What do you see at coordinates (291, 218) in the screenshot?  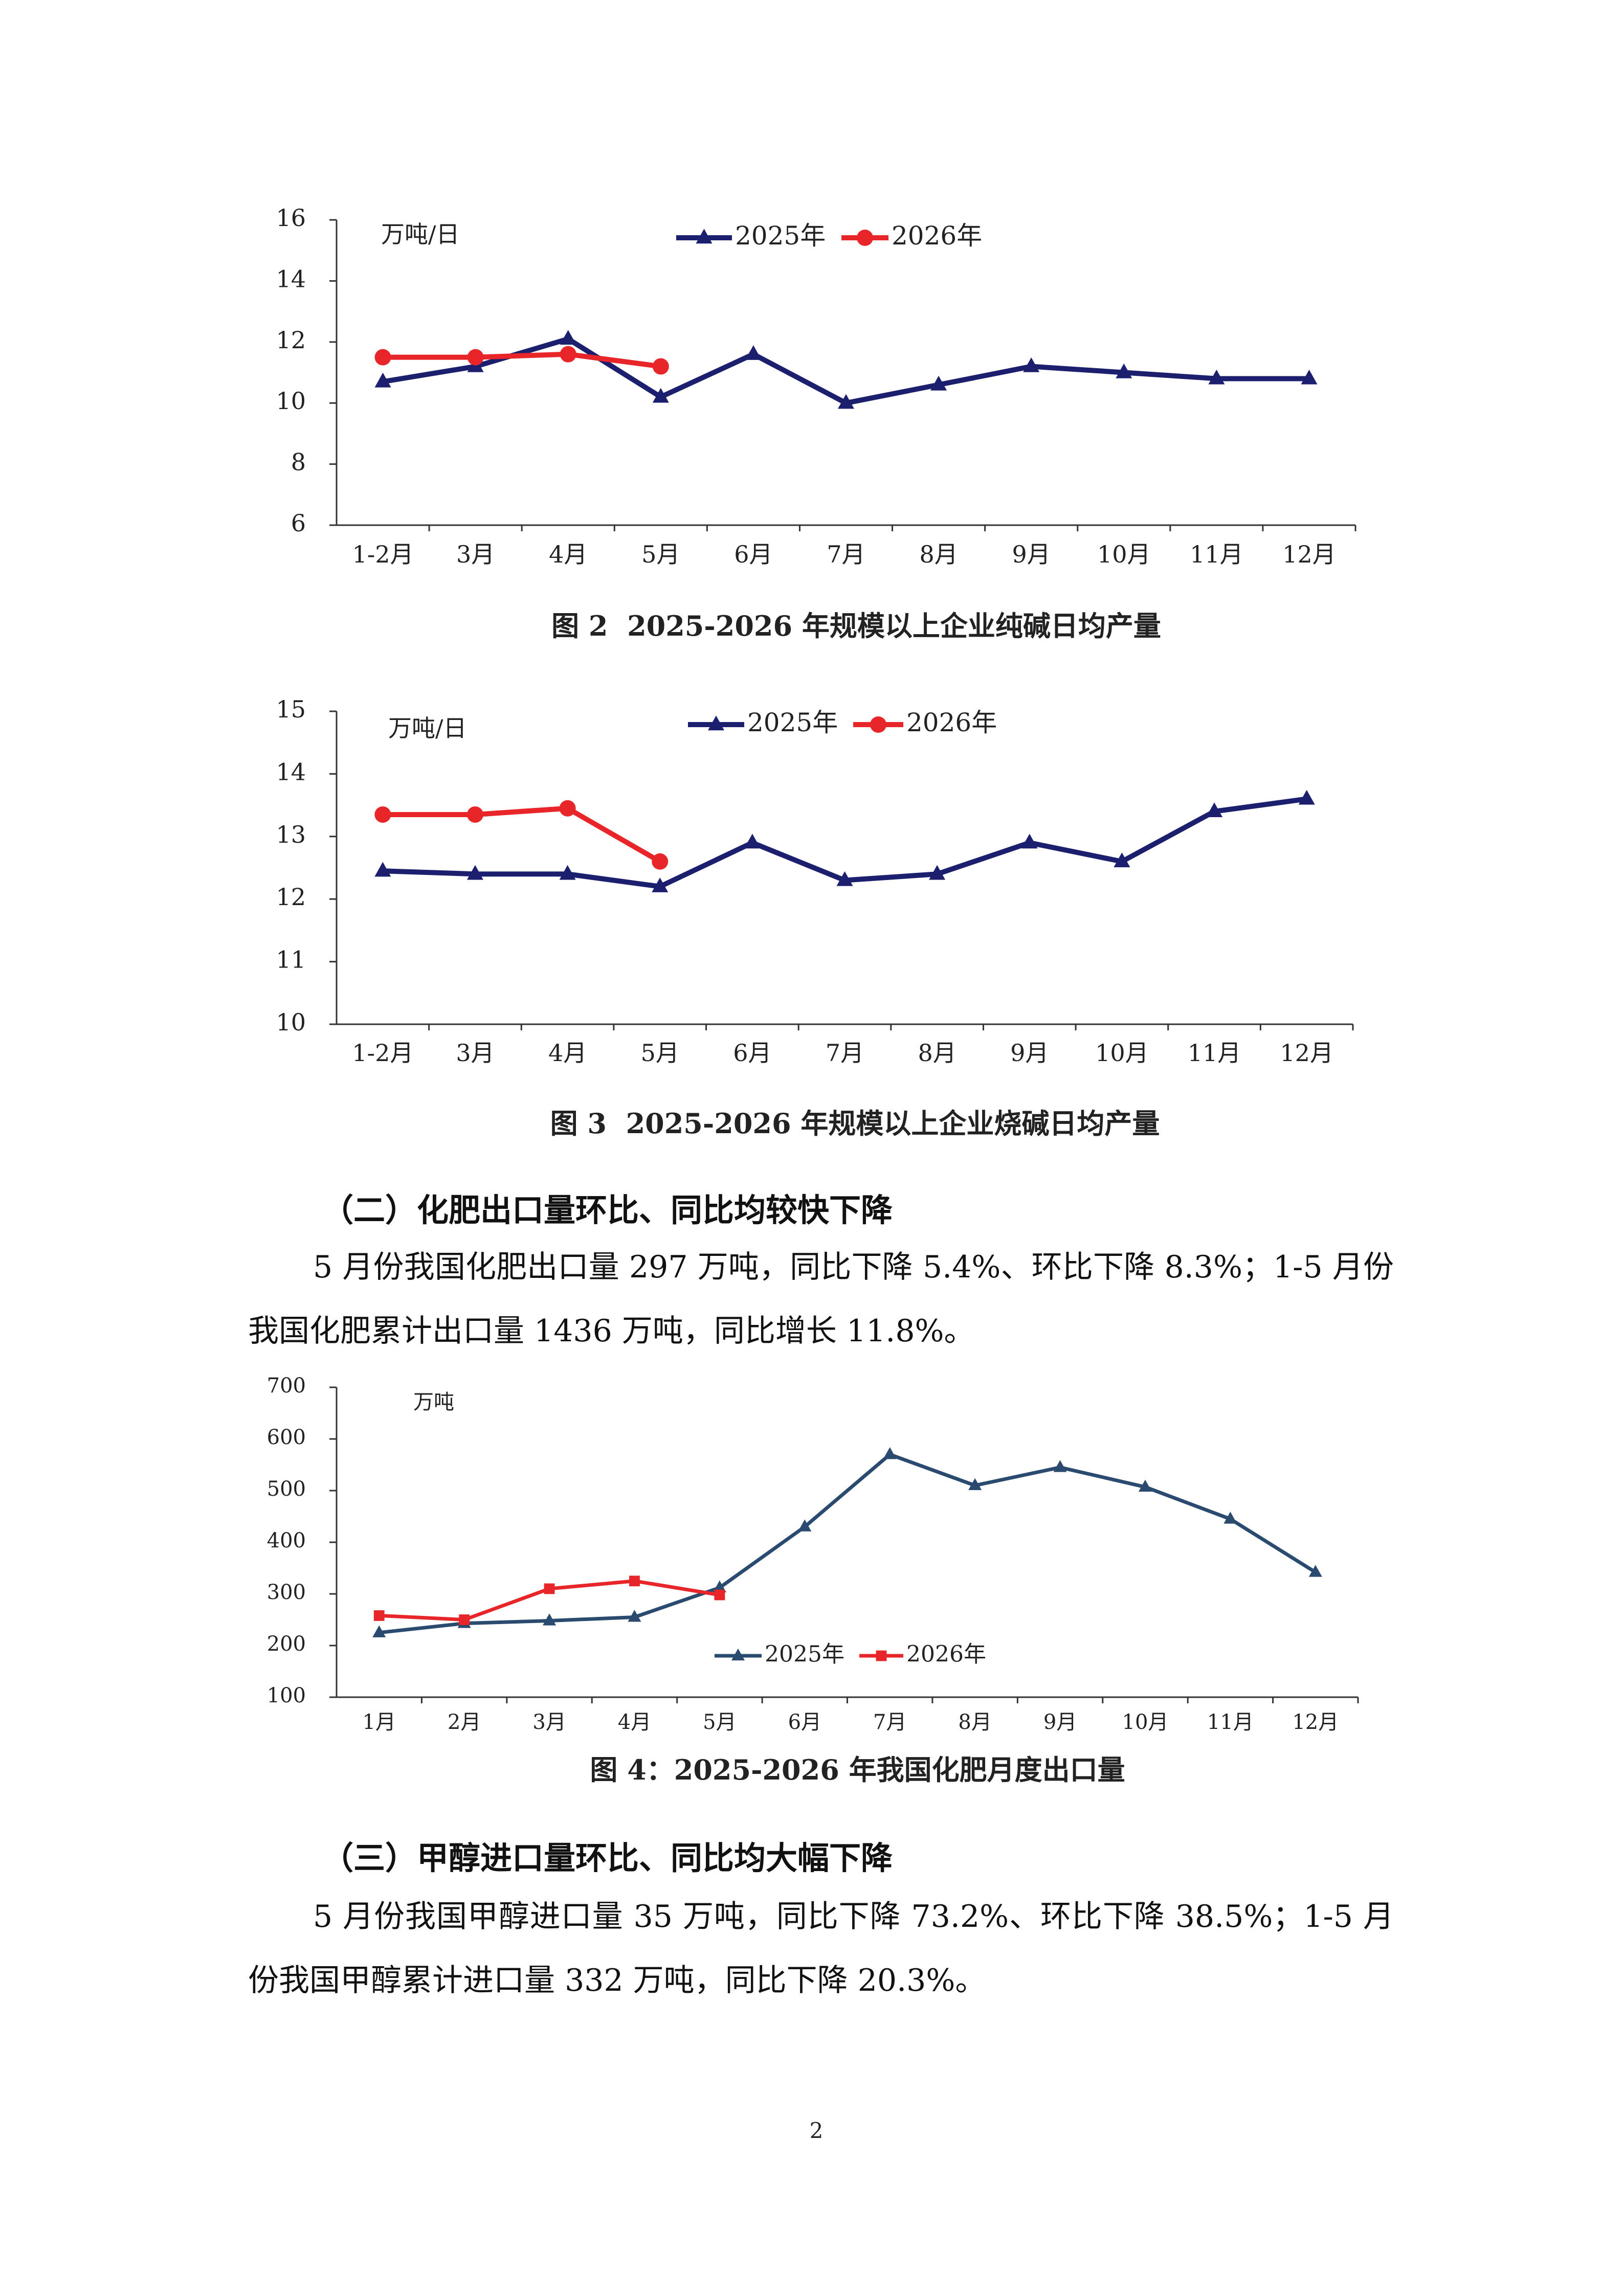 I see `y-tick-label: 16` at bounding box center [291, 218].